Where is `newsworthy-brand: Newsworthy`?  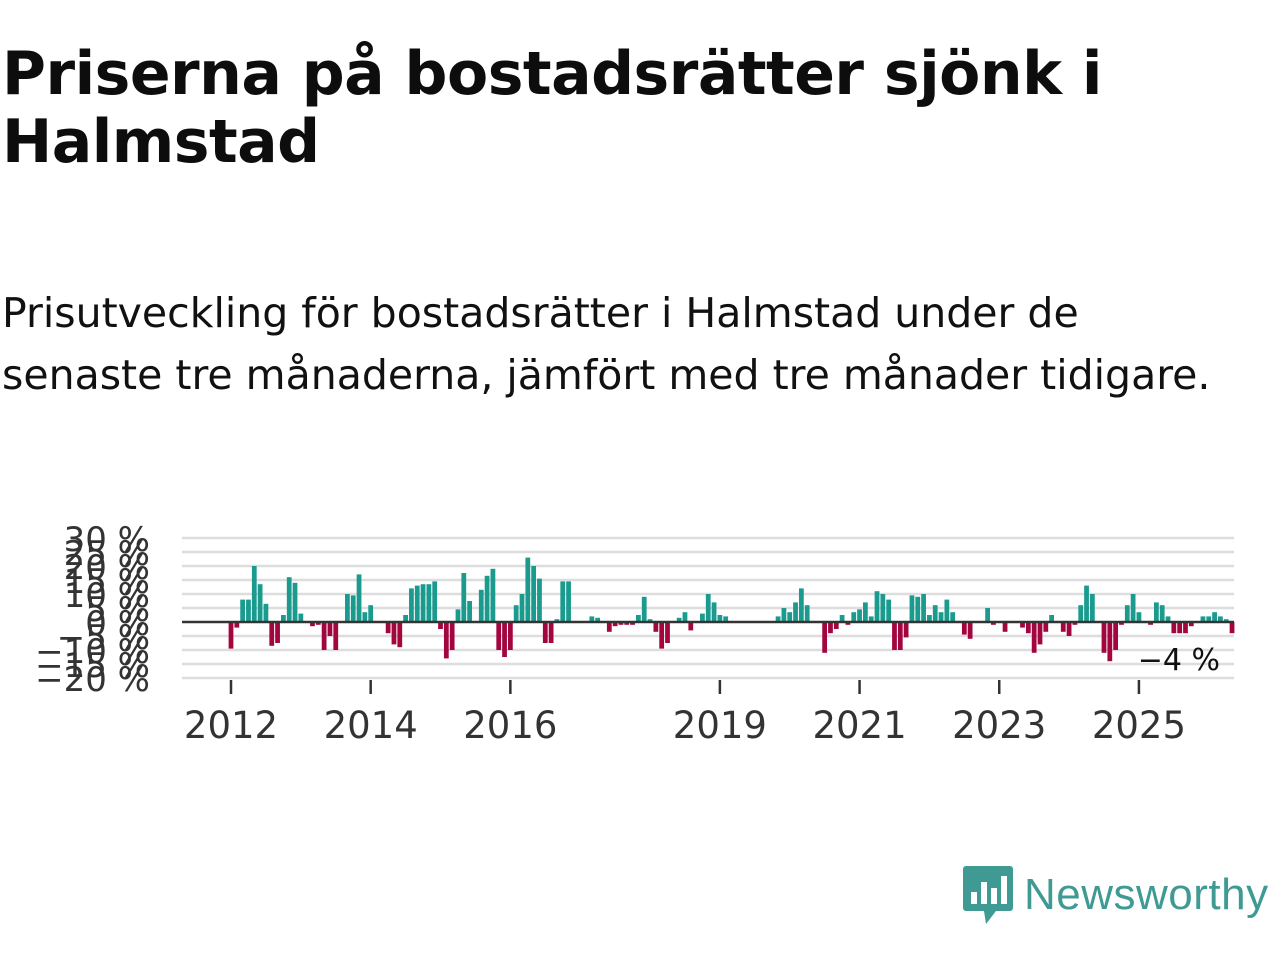
newsworthy-brand: Newsworthy is located at coordinates (1115, 895).